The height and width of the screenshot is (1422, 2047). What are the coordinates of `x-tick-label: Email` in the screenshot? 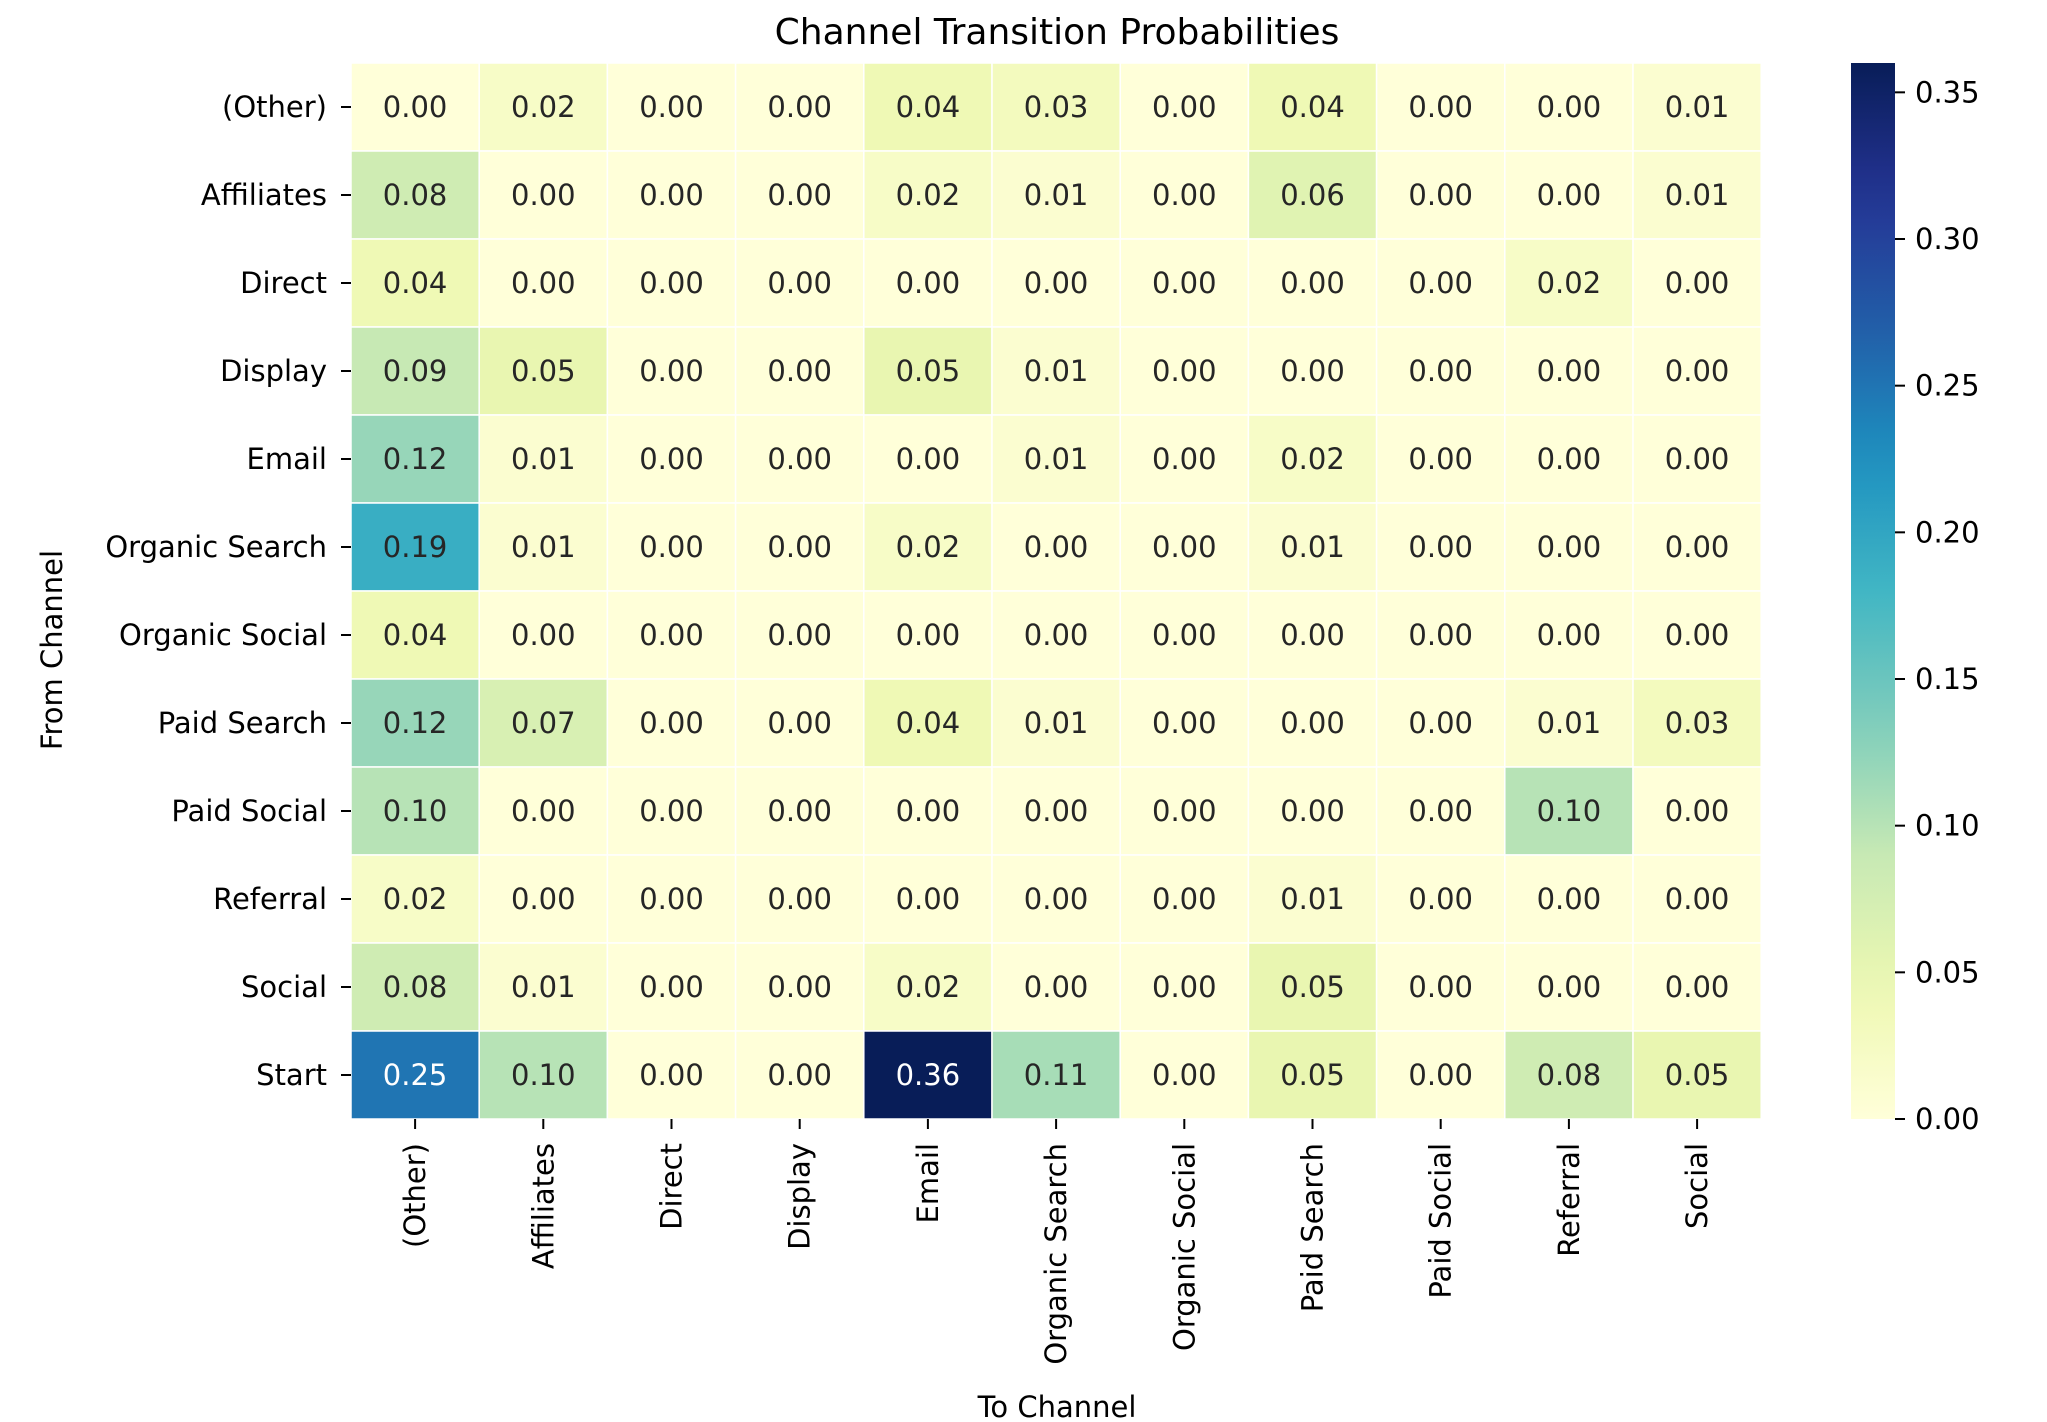 It's located at (928, 1183).